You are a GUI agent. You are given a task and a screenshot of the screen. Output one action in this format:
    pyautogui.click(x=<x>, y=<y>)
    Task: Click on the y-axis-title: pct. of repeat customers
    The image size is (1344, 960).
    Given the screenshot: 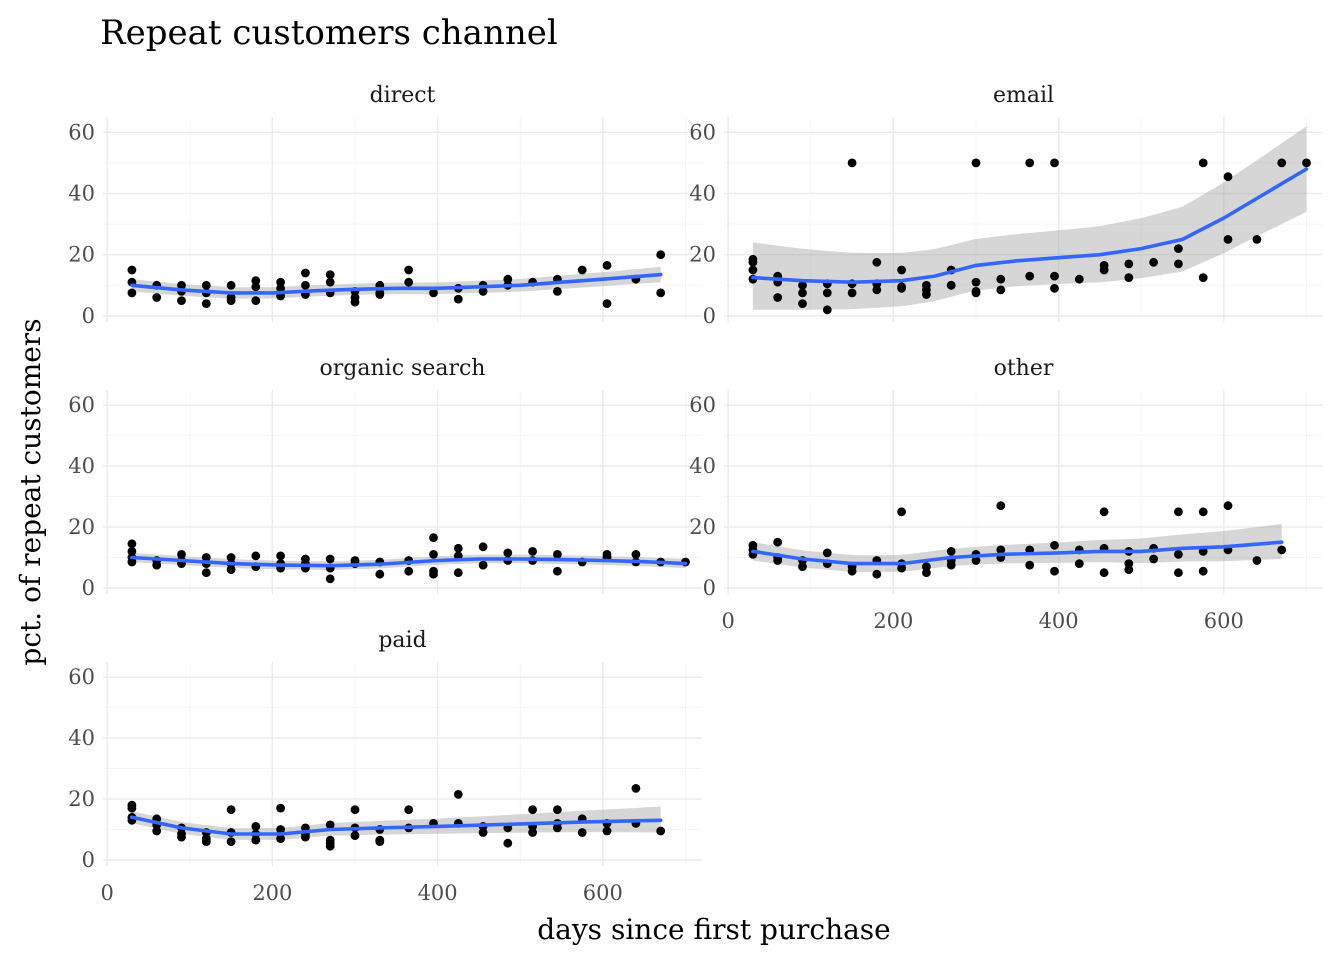 What is the action you would take?
    pyautogui.click(x=30, y=491)
    